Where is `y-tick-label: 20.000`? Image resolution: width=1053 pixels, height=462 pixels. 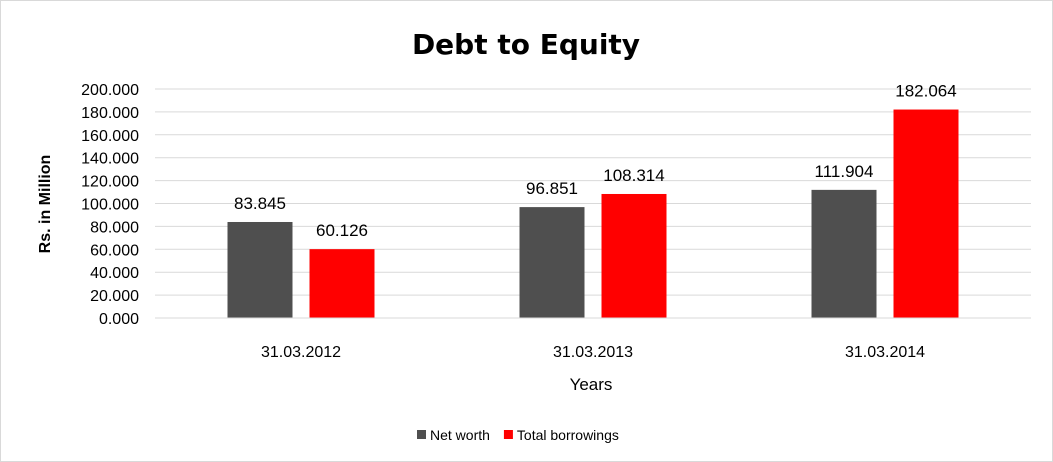
y-tick-label: 20.000 is located at coordinates (114, 296).